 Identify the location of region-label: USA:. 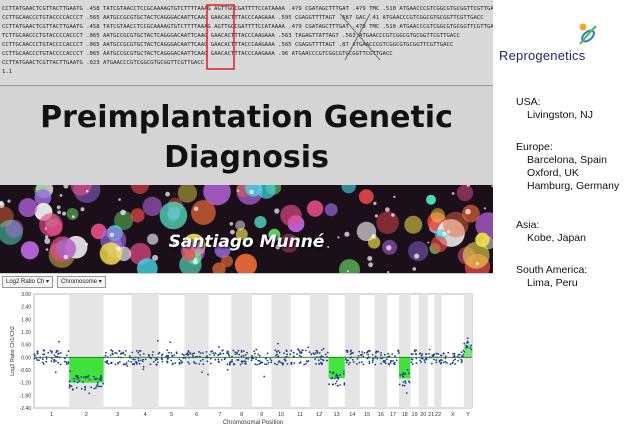
(528, 102).